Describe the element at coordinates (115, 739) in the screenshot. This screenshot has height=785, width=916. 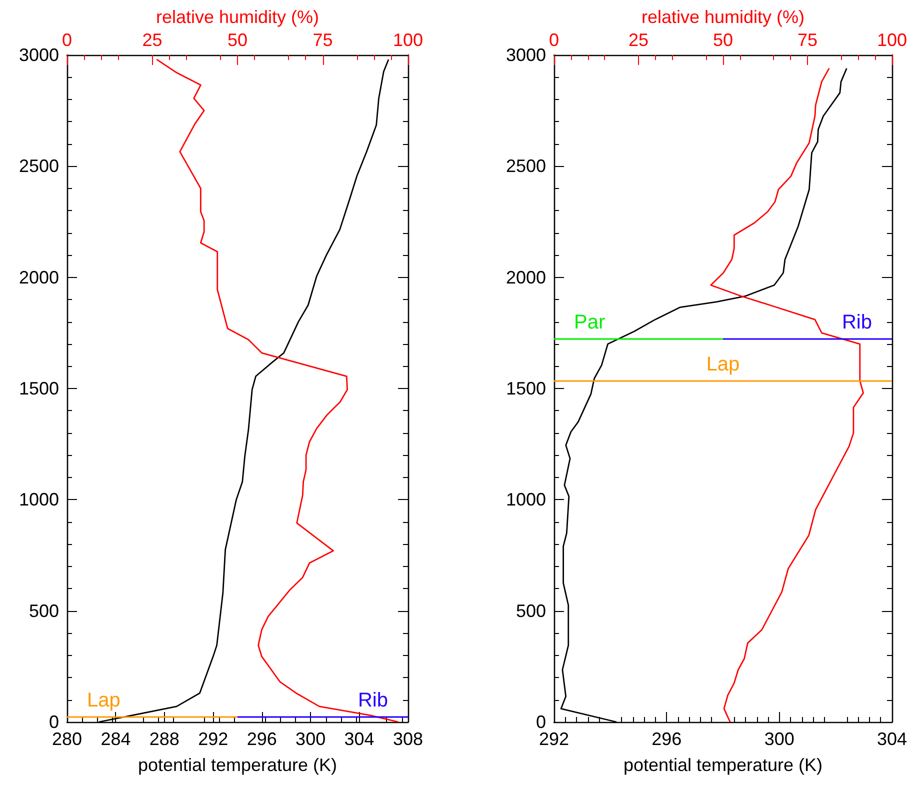
I see `x-tick-label: 284` at that location.